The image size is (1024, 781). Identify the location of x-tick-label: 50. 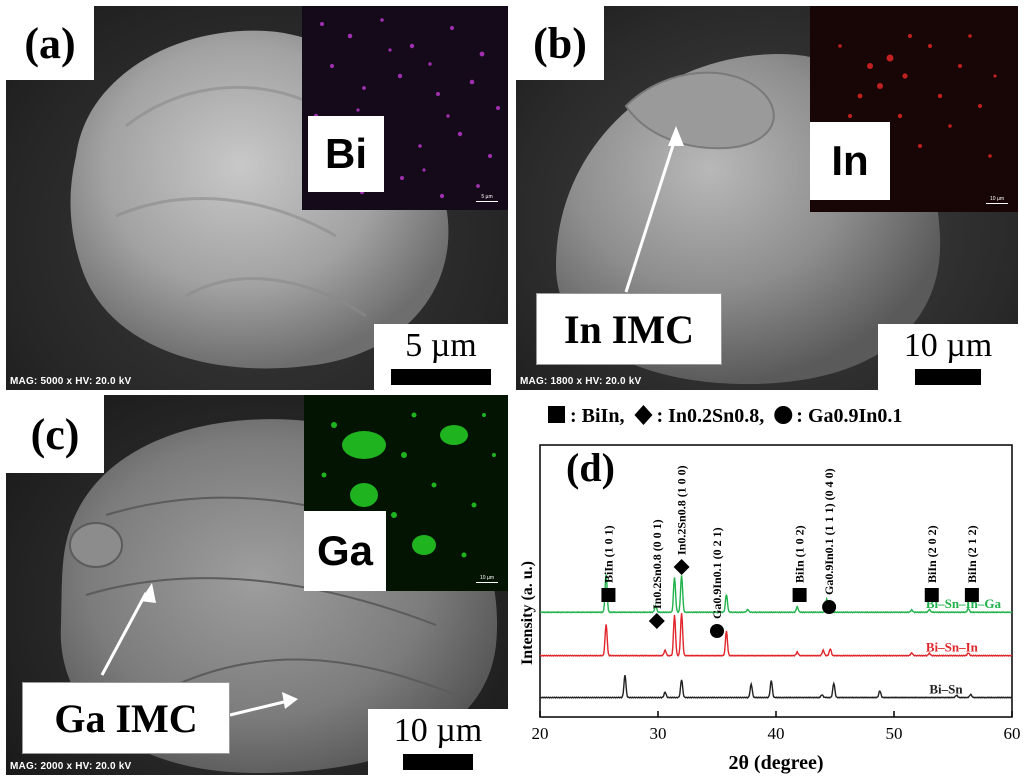
(894, 733).